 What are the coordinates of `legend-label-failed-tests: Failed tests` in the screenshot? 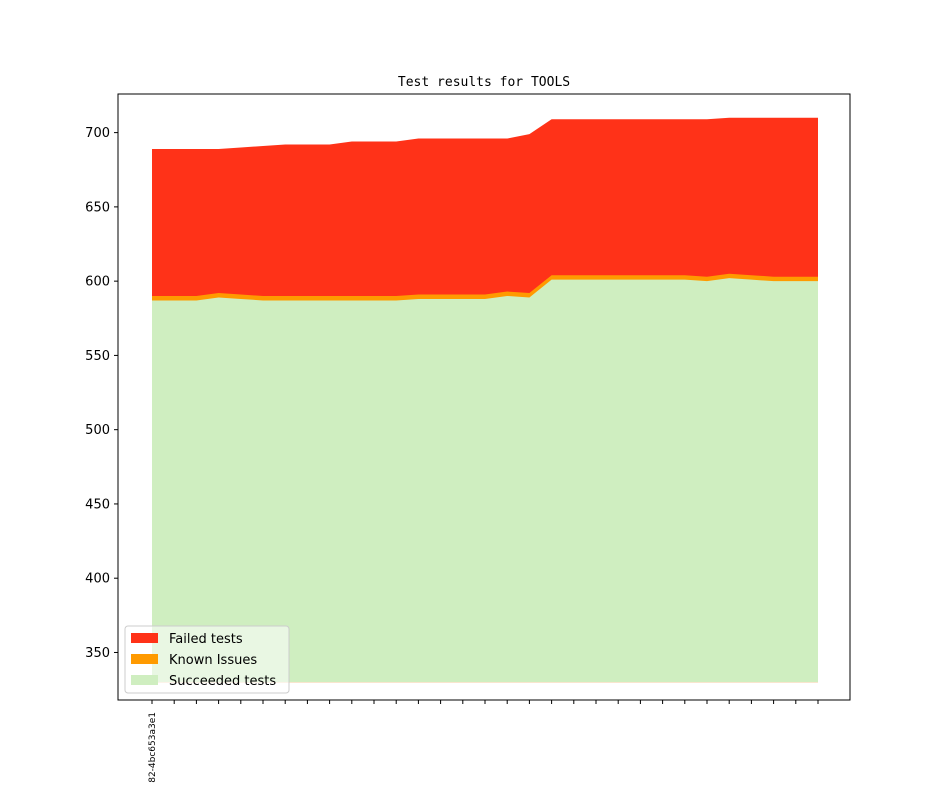 It's located at (206, 639).